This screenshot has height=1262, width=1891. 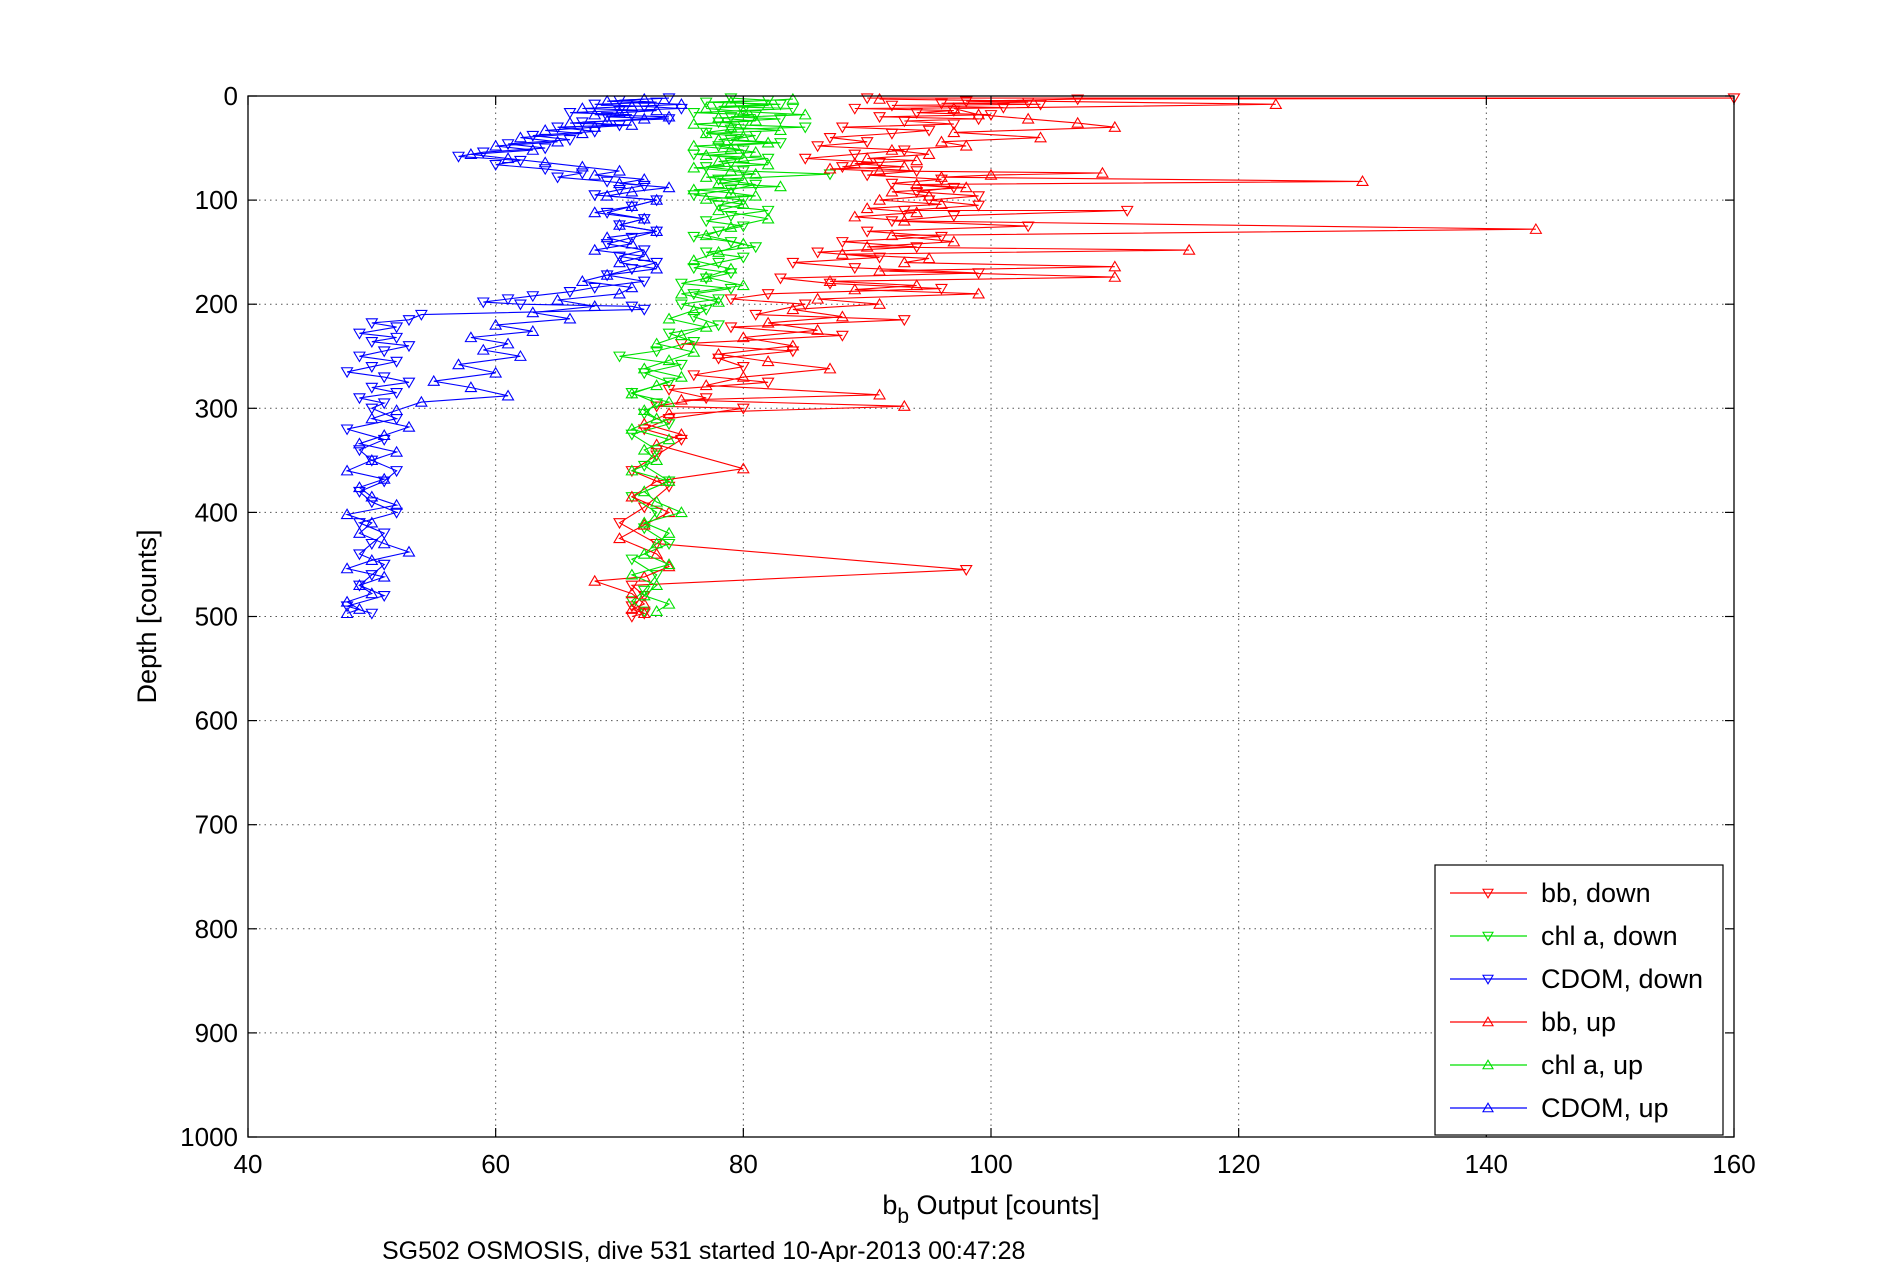 What do you see at coordinates (1579, 1000) in the screenshot?
I see `legend-box` at bounding box center [1579, 1000].